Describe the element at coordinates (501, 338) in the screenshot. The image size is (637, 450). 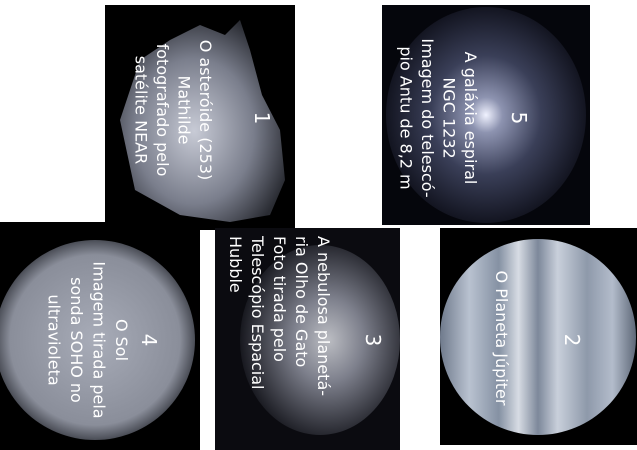
I see `caption-line: O Planeta Júpiter` at that location.